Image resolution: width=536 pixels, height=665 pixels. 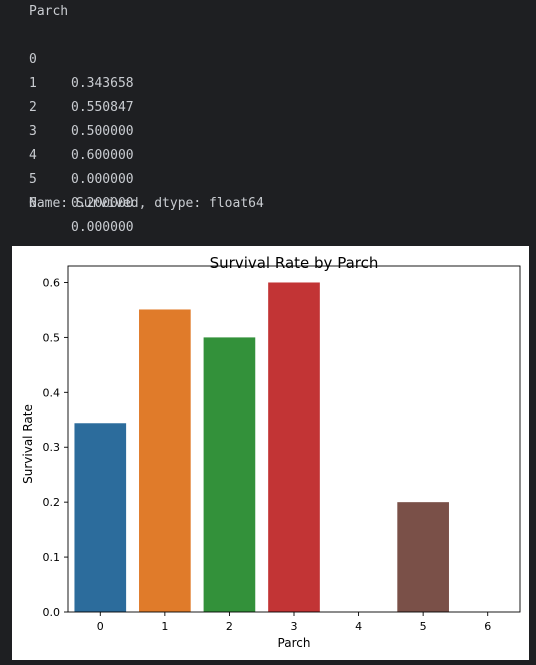 I want to click on chart-title: Survival Rate by Parch, so click(x=294, y=263).